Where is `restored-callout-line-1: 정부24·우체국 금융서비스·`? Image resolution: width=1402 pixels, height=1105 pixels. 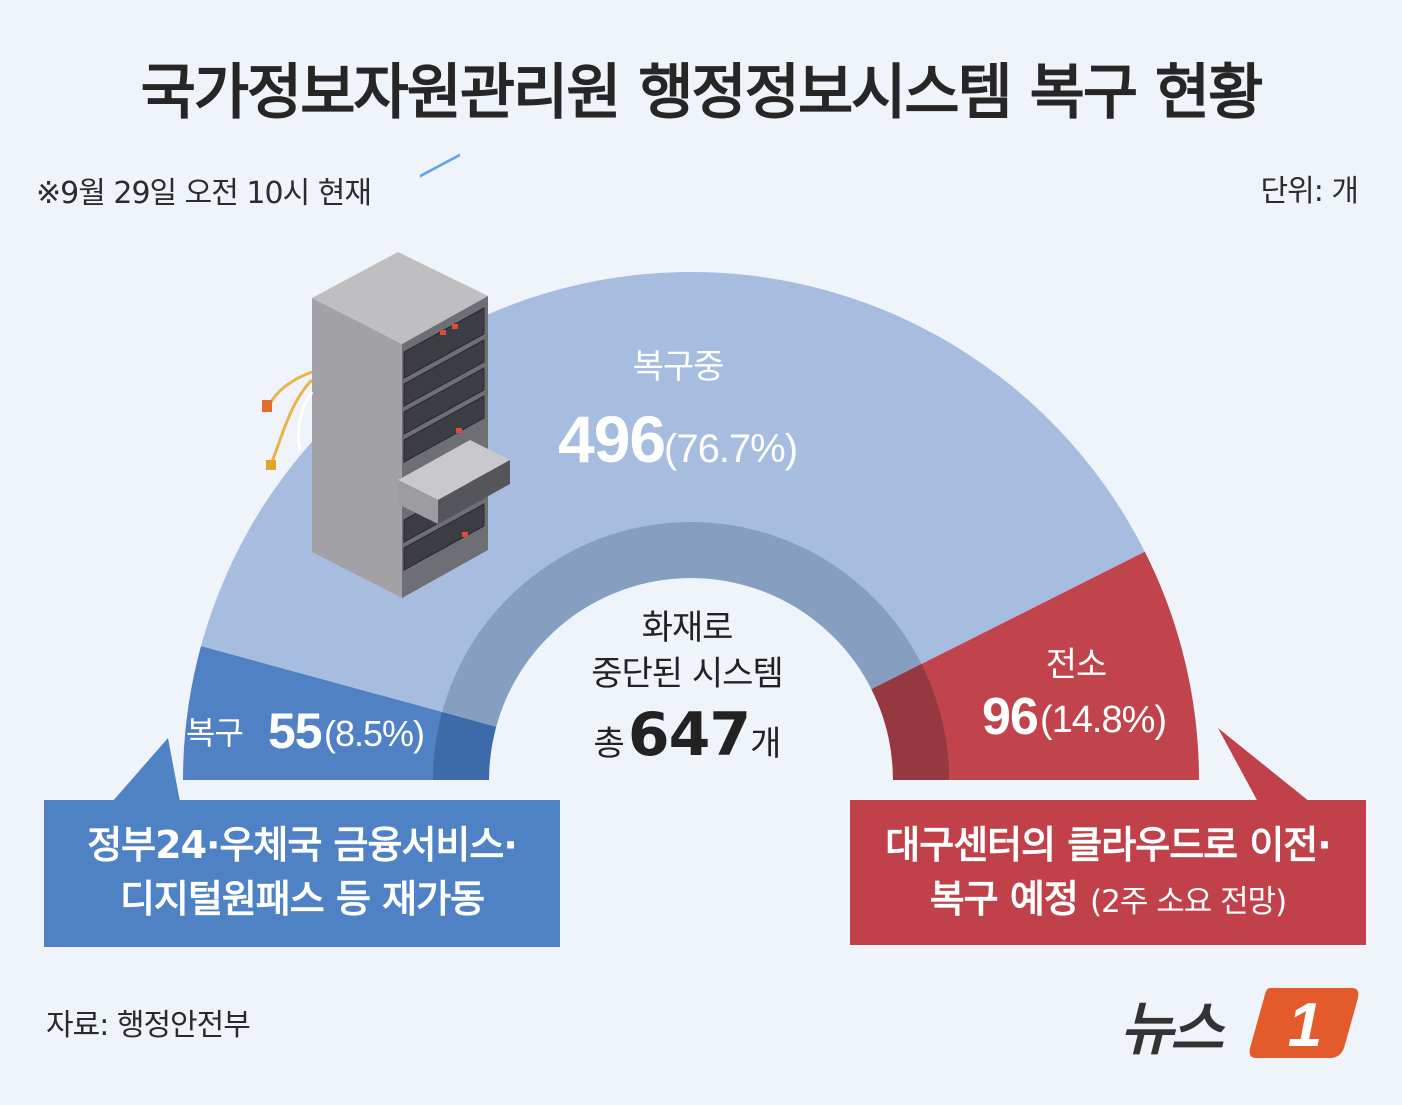 restored-callout-line-1: 정부24·우체국 금융서비스· is located at coordinates (302, 845).